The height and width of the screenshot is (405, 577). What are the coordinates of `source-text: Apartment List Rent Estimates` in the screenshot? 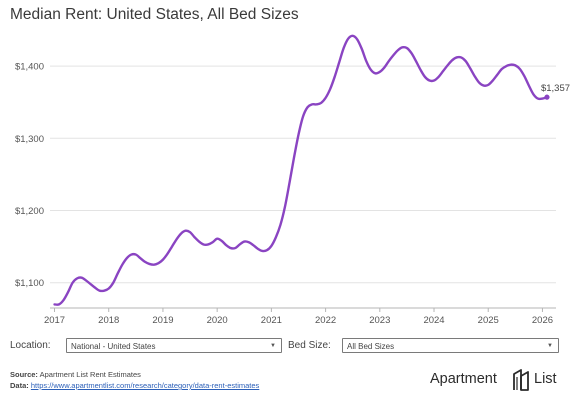 It's located at (90, 374).